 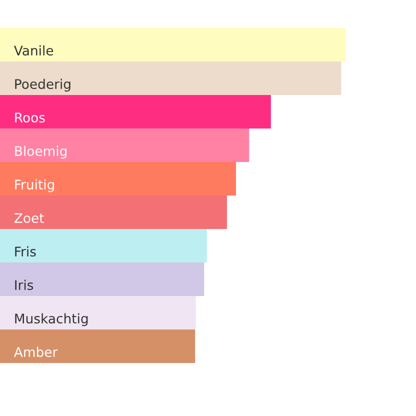 I want to click on y-tick-label: Roos, so click(x=30, y=117).